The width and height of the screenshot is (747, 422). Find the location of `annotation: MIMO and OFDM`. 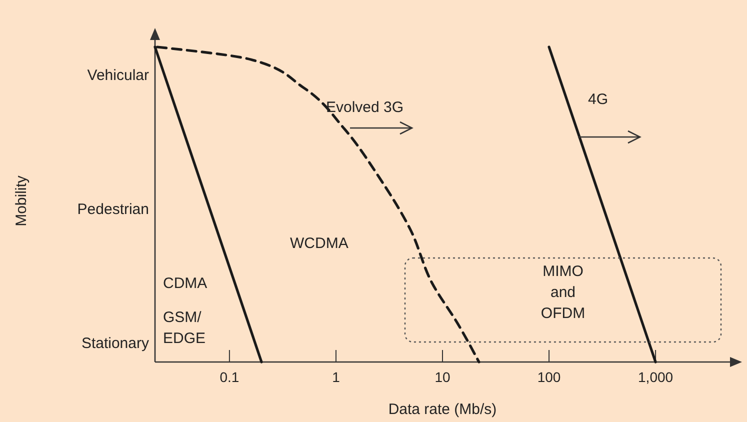

annotation: MIMO and OFDM is located at coordinates (563, 292).